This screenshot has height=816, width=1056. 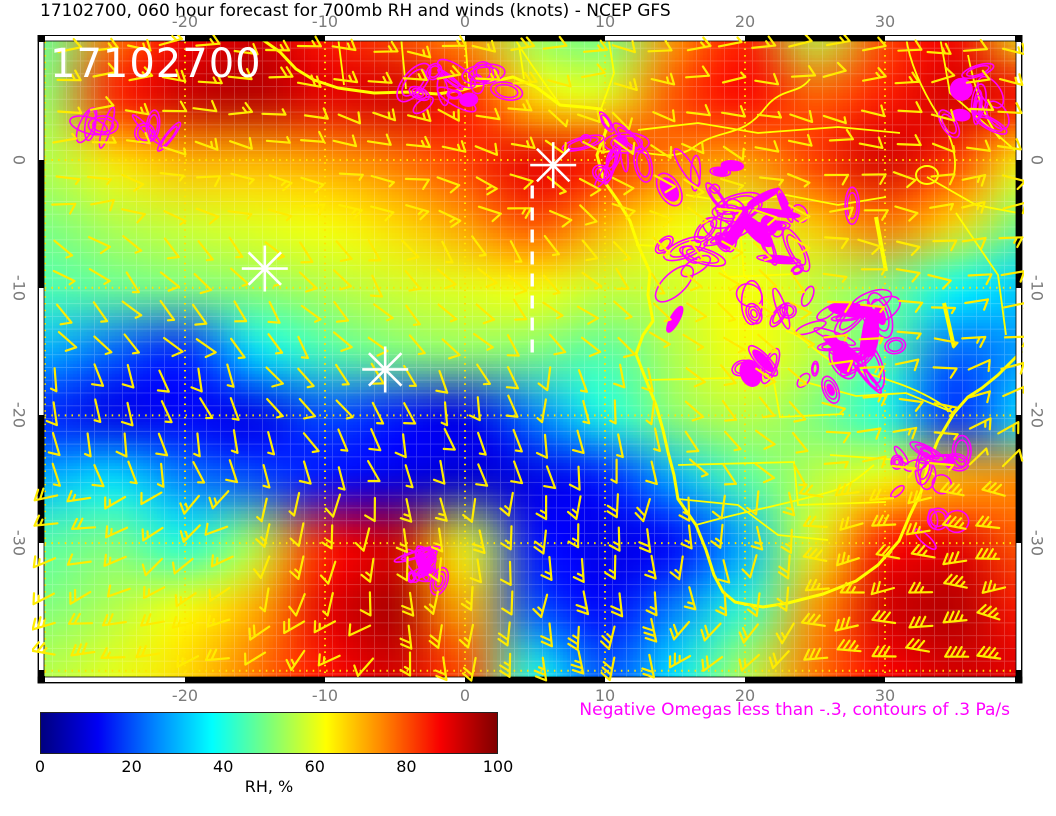 What do you see at coordinates (409, 267) in the screenshot?
I see `markers-layer` at bounding box center [409, 267].